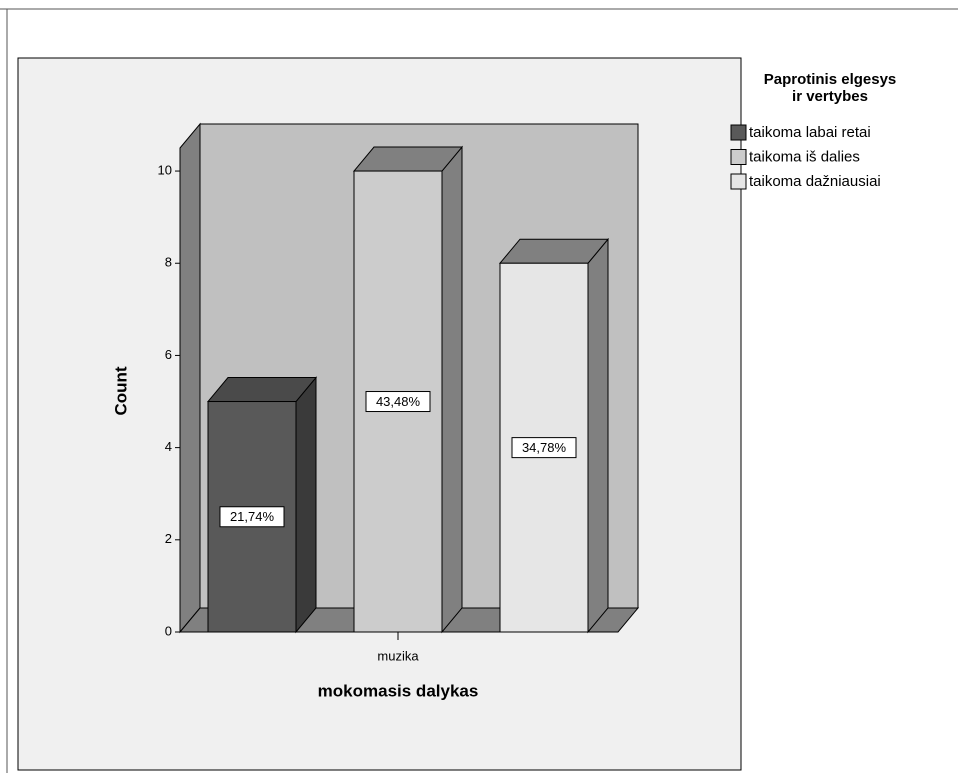  What do you see at coordinates (168, 538) in the screenshot?
I see `y-tick-label: 2` at bounding box center [168, 538].